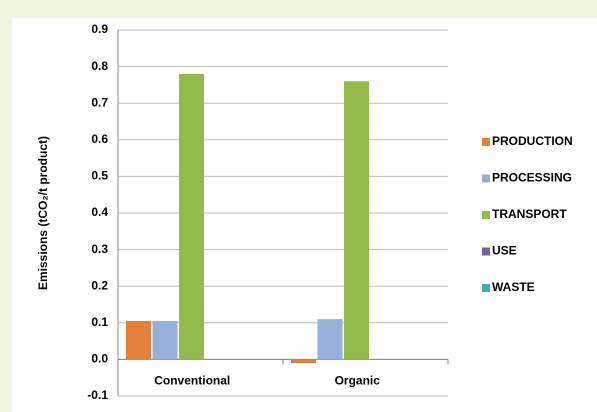  What do you see at coordinates (192, 381) in the screenshot?
I see `x-tick-label: Conventional` at bounding box center [192, 381].